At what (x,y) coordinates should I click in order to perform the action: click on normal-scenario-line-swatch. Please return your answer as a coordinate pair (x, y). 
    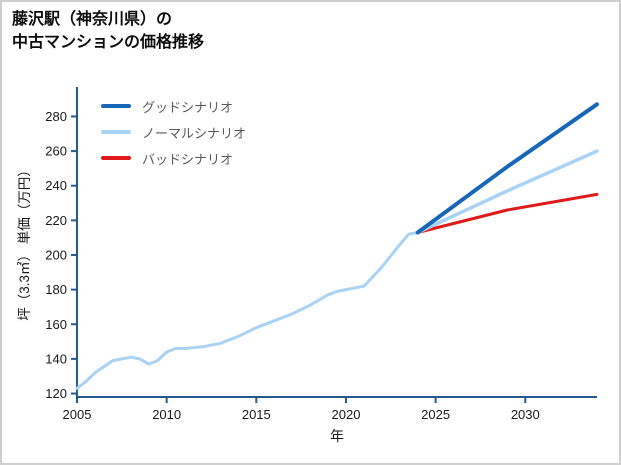
    Looking at the image, I should click on (116, 132).